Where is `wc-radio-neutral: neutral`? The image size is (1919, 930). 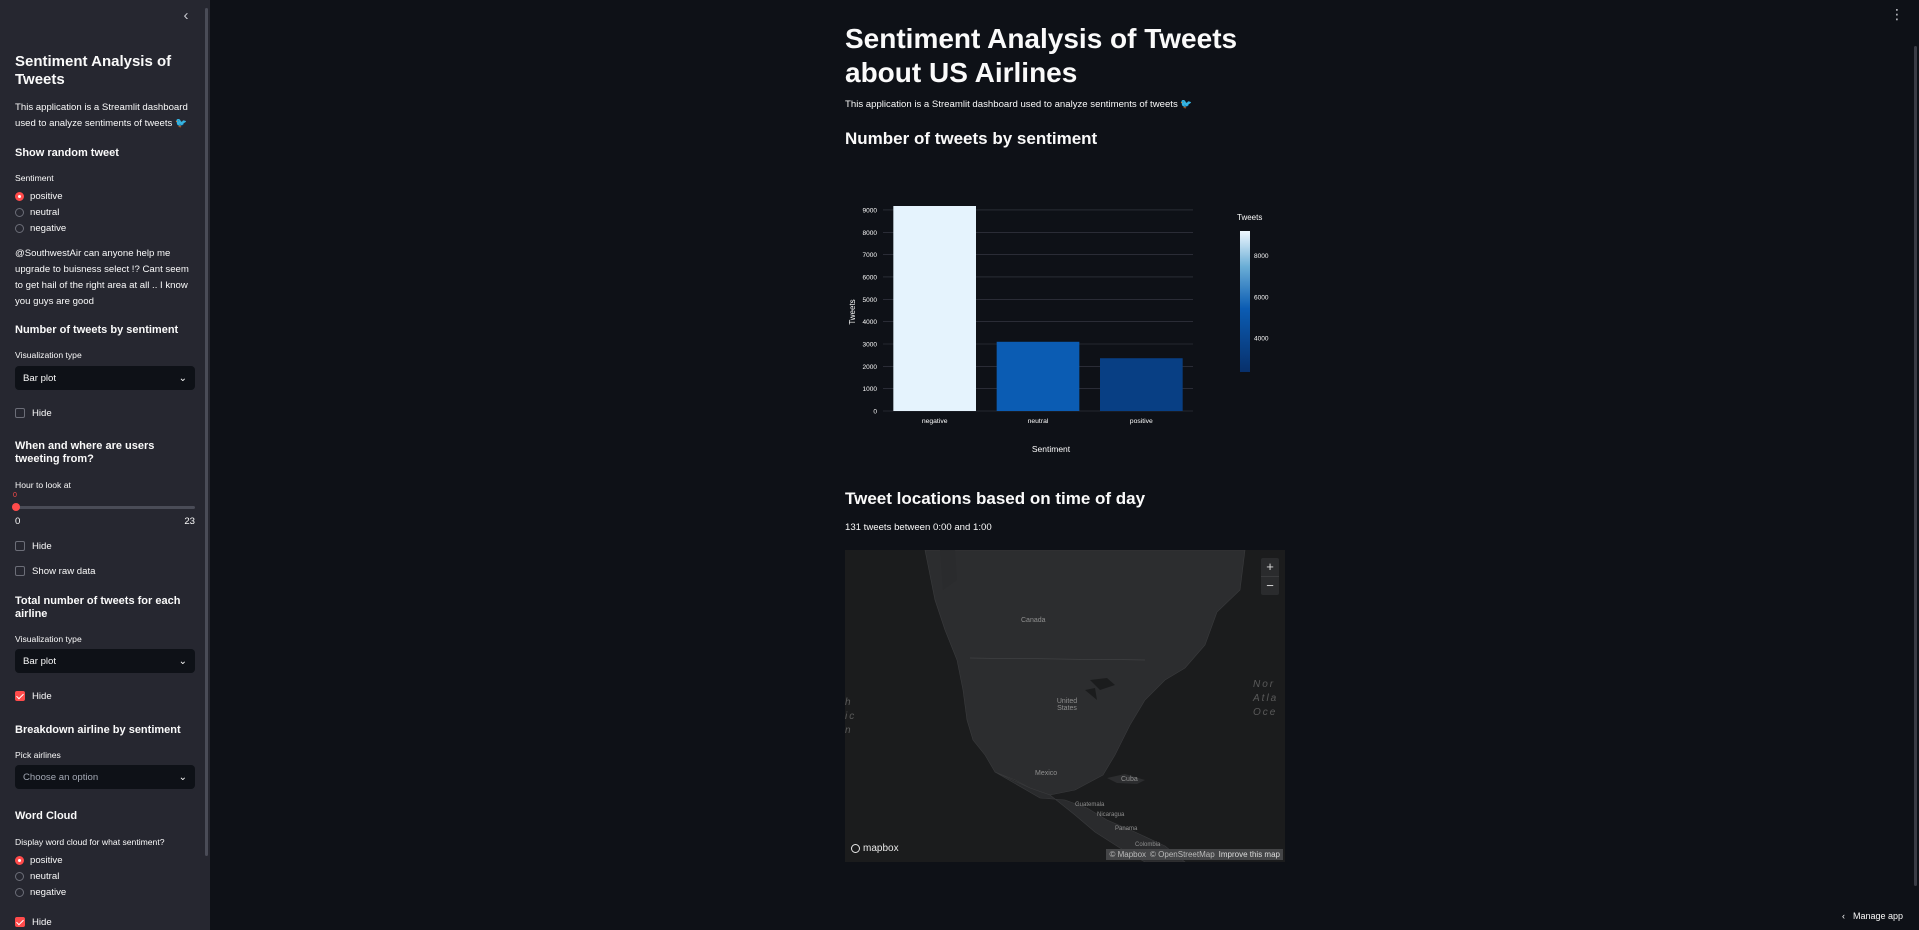
wc-radio-neutral: neutral is located at coordinates (37, 876).